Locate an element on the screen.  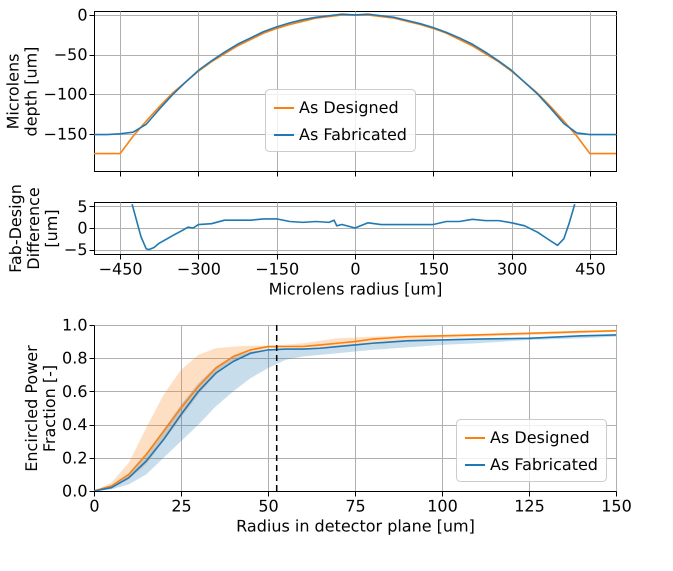
x-tick-label: 450 is located at coordinates (590, 269).